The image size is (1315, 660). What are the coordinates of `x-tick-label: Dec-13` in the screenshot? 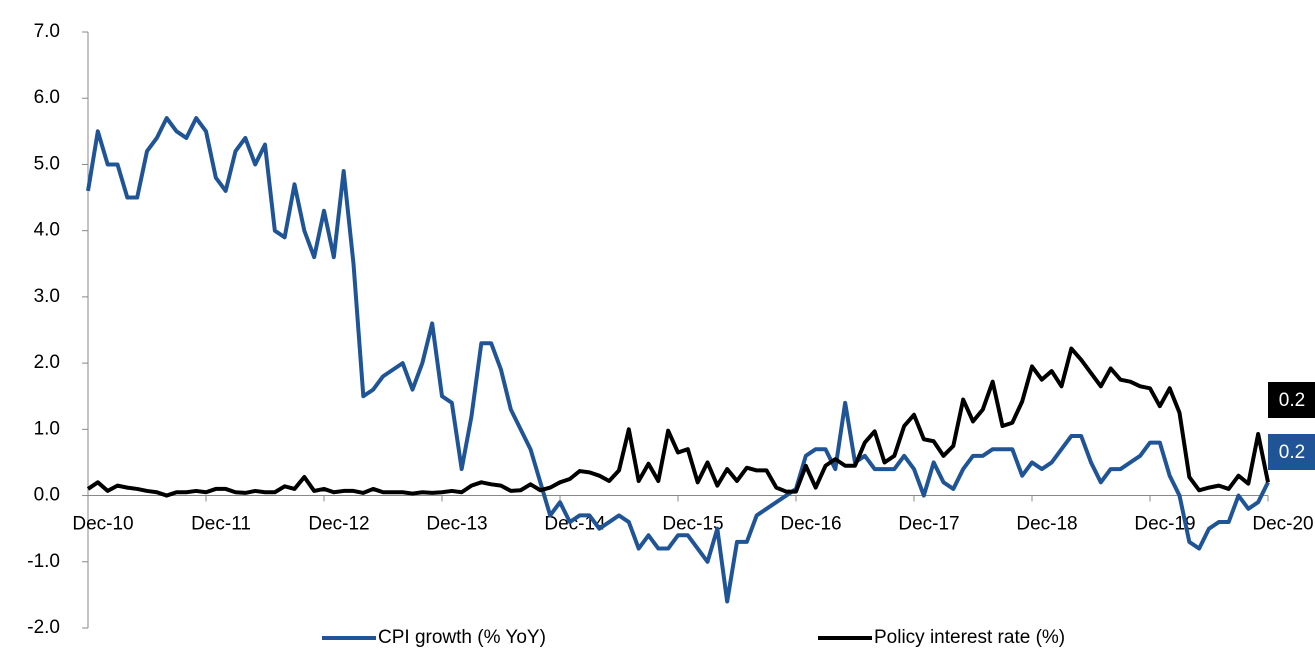 It's located at (456, 524).